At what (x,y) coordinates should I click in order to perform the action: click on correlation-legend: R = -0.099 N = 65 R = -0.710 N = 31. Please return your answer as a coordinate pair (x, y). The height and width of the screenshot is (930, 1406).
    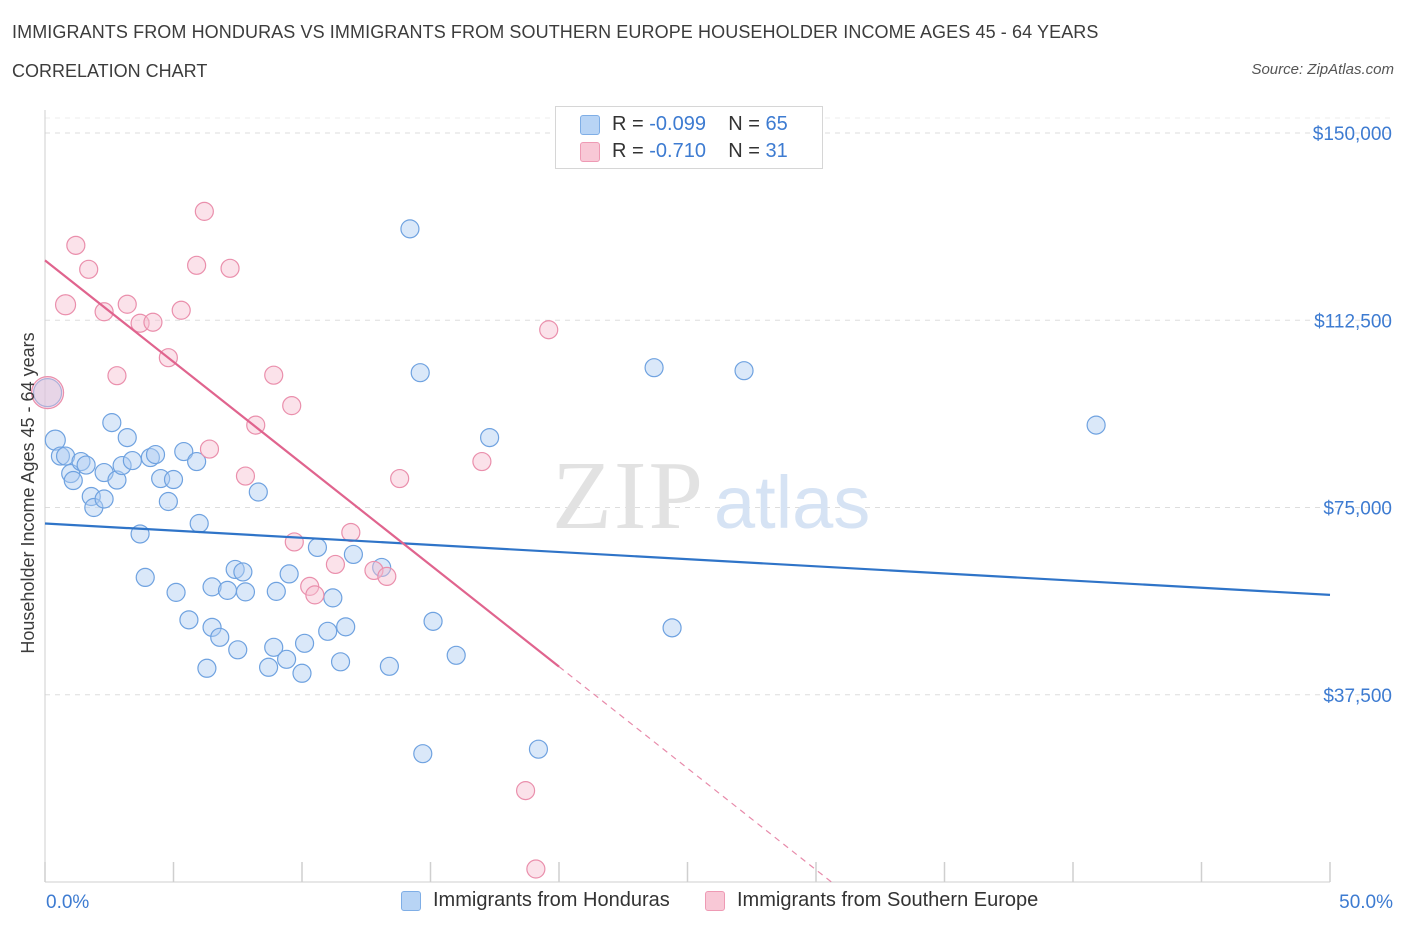
    Looking at the image, I should click on (689, 137).